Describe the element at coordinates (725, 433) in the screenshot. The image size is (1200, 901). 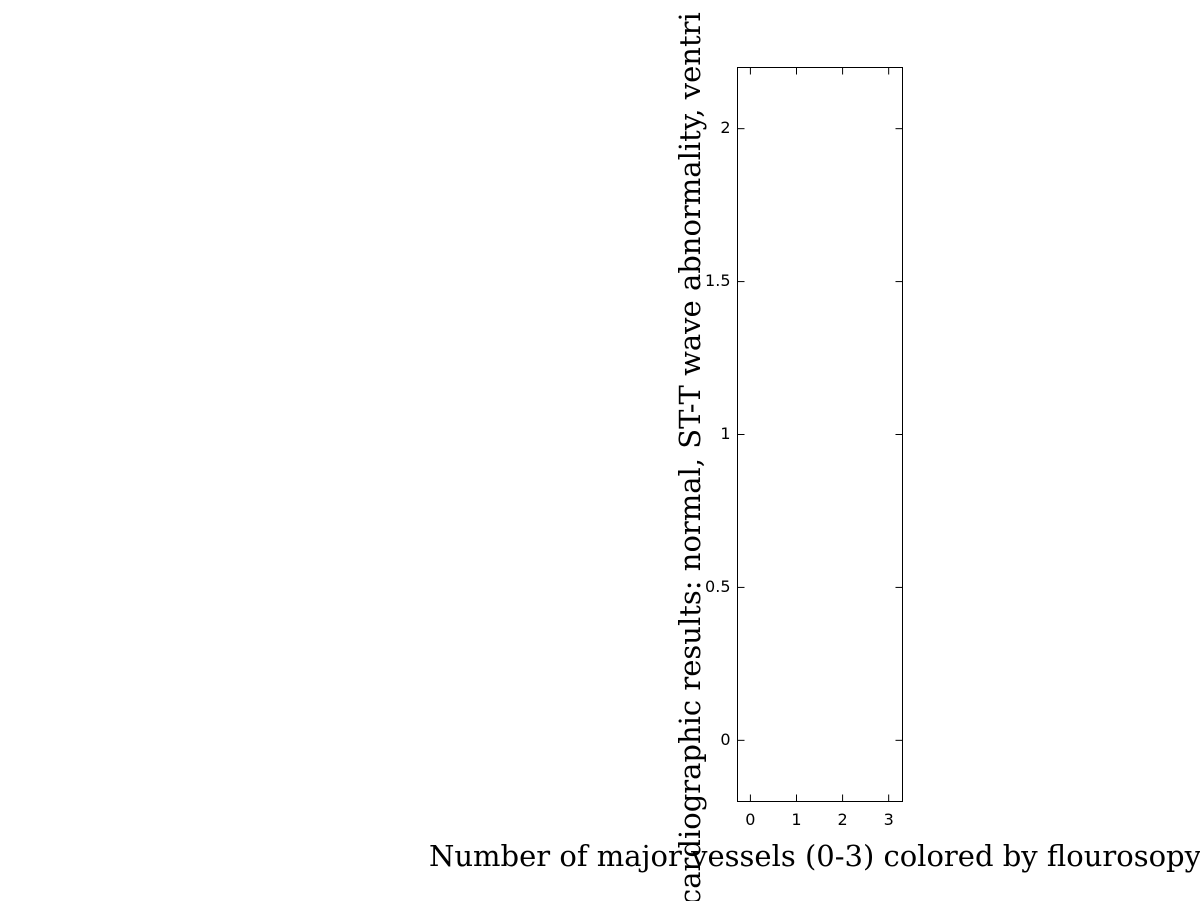
I see `y-tick-label: 1` at that location.